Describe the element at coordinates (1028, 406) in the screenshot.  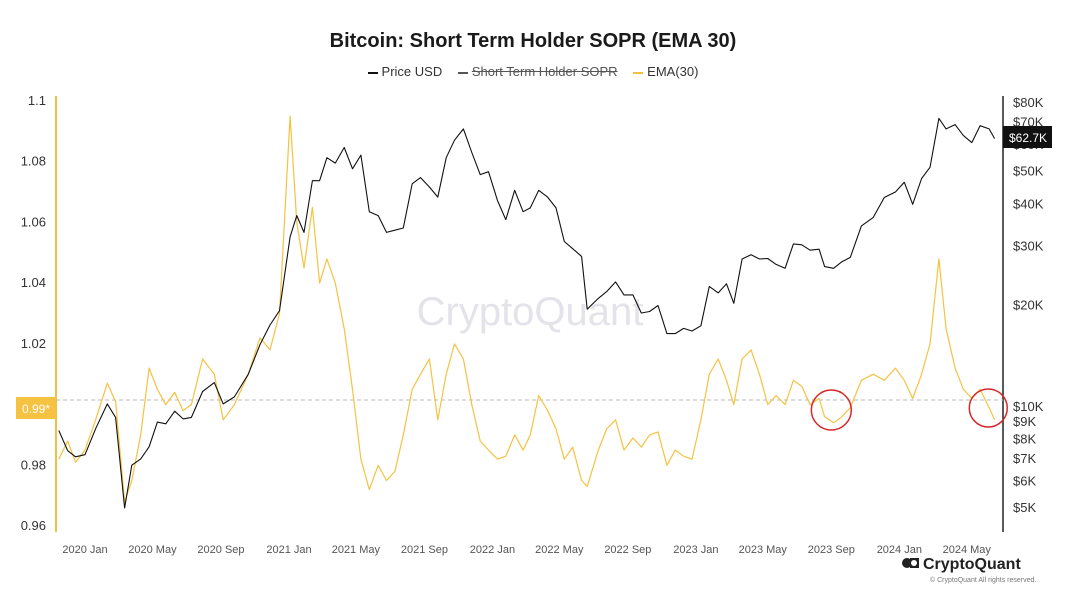
I see `right-axis-tick-label: $10K` at that location.